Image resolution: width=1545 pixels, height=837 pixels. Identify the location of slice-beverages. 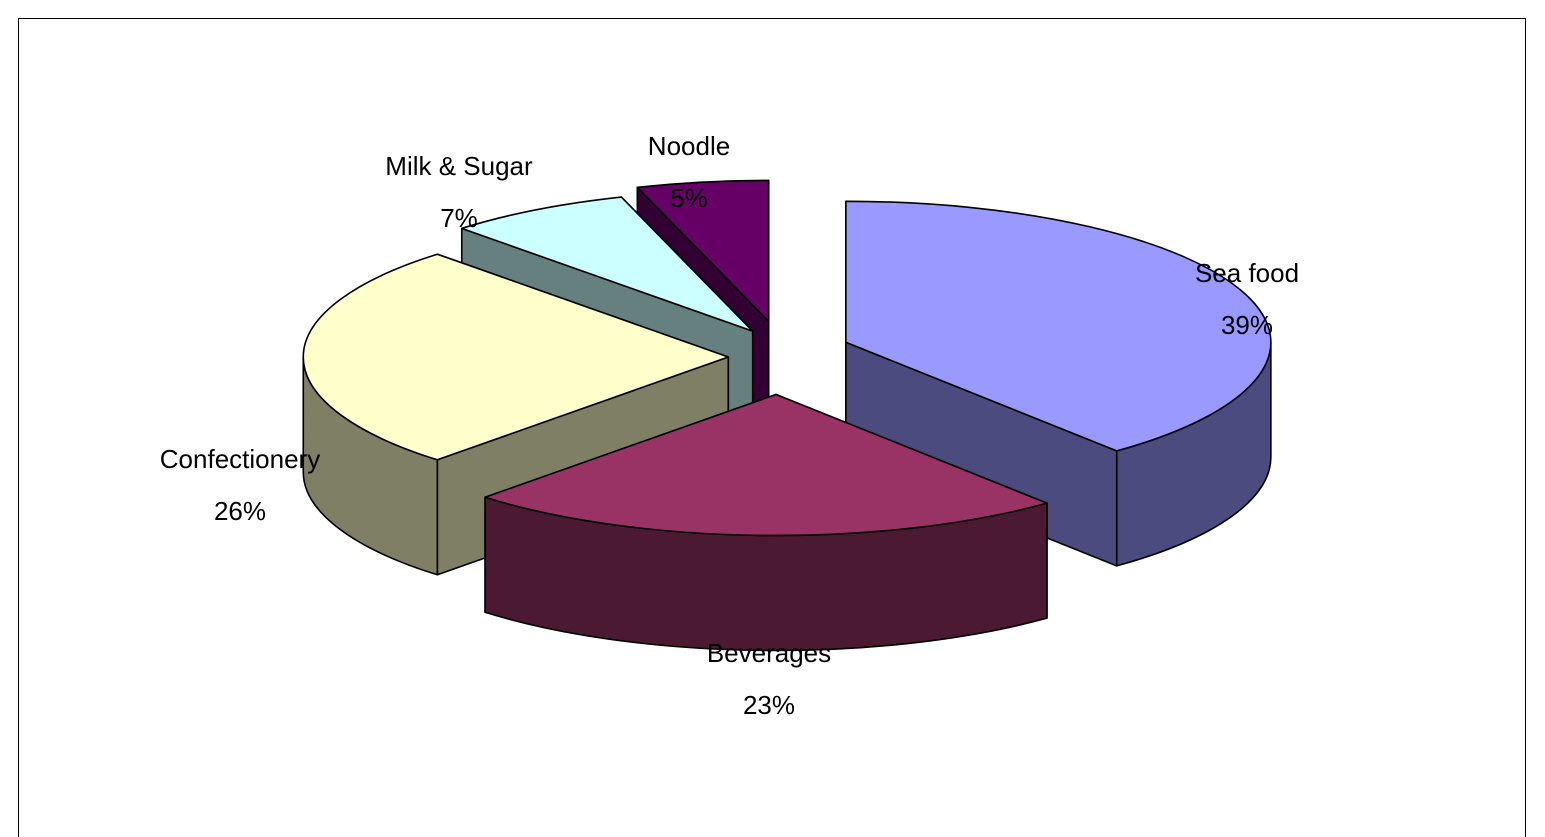
(766, 522).